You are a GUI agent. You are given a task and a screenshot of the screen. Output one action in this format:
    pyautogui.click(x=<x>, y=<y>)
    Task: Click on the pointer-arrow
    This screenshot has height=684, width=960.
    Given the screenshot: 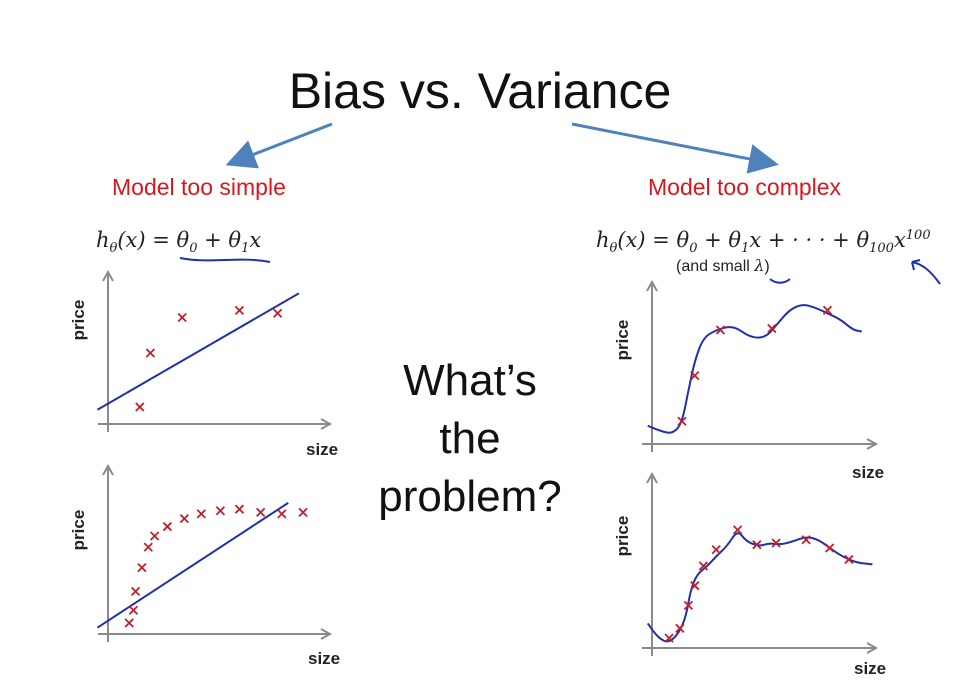 What is the action you would take?
    pyautogui.click(x=926, y=272)
    